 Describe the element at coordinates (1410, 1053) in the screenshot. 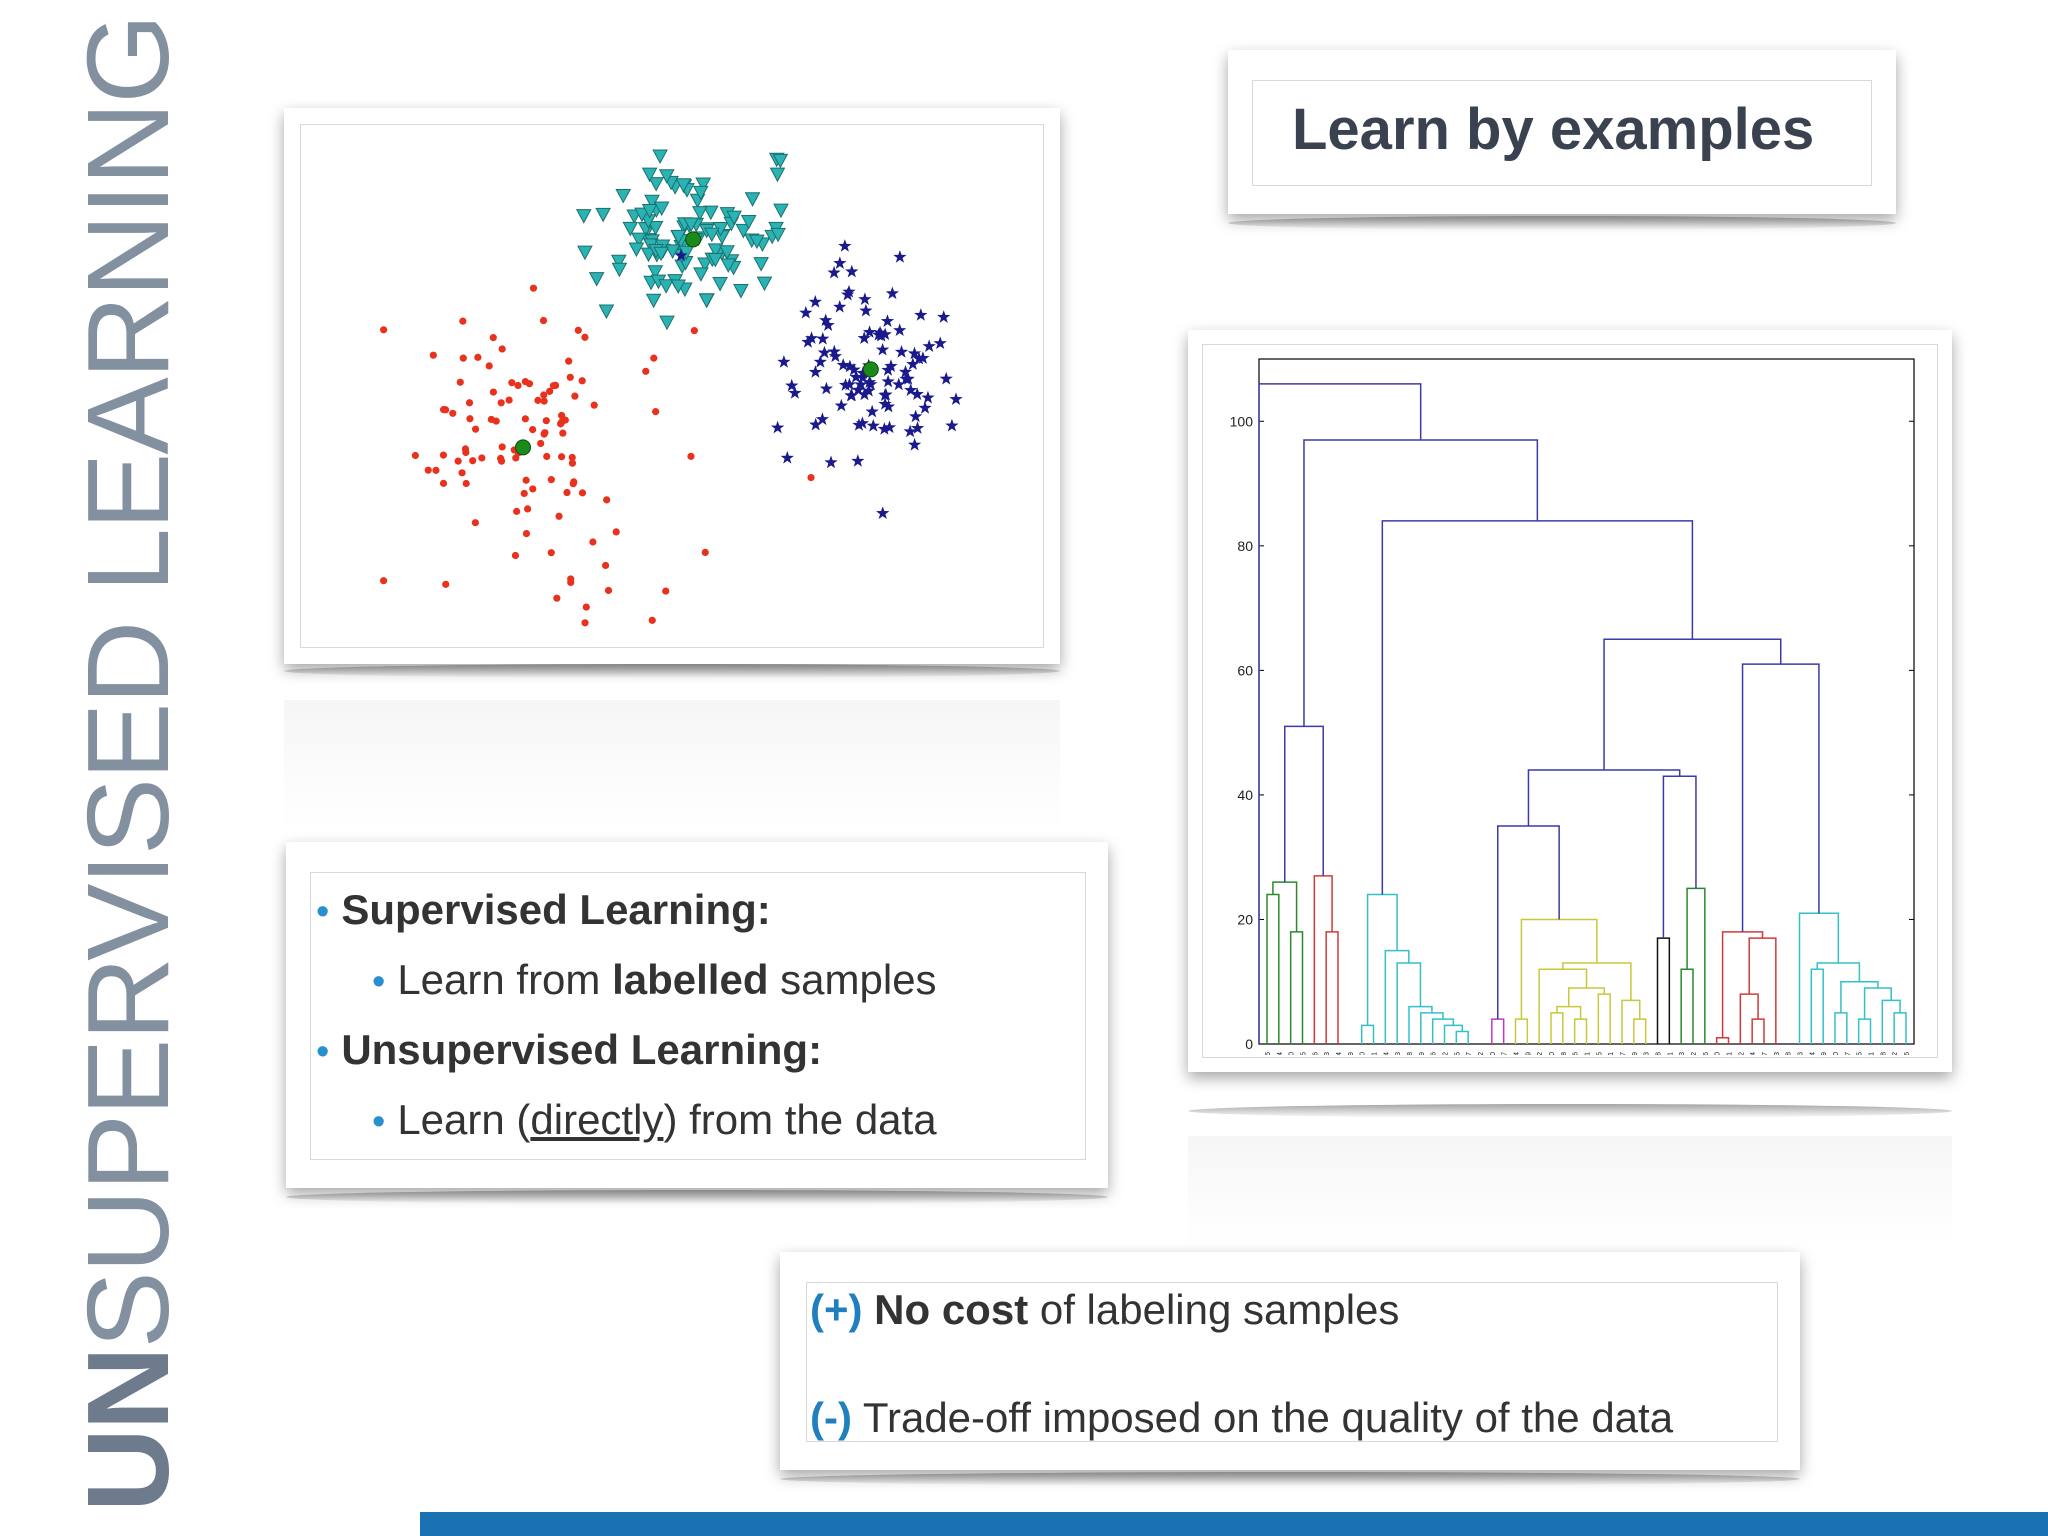

I see `leaf-label: 48` at that location.